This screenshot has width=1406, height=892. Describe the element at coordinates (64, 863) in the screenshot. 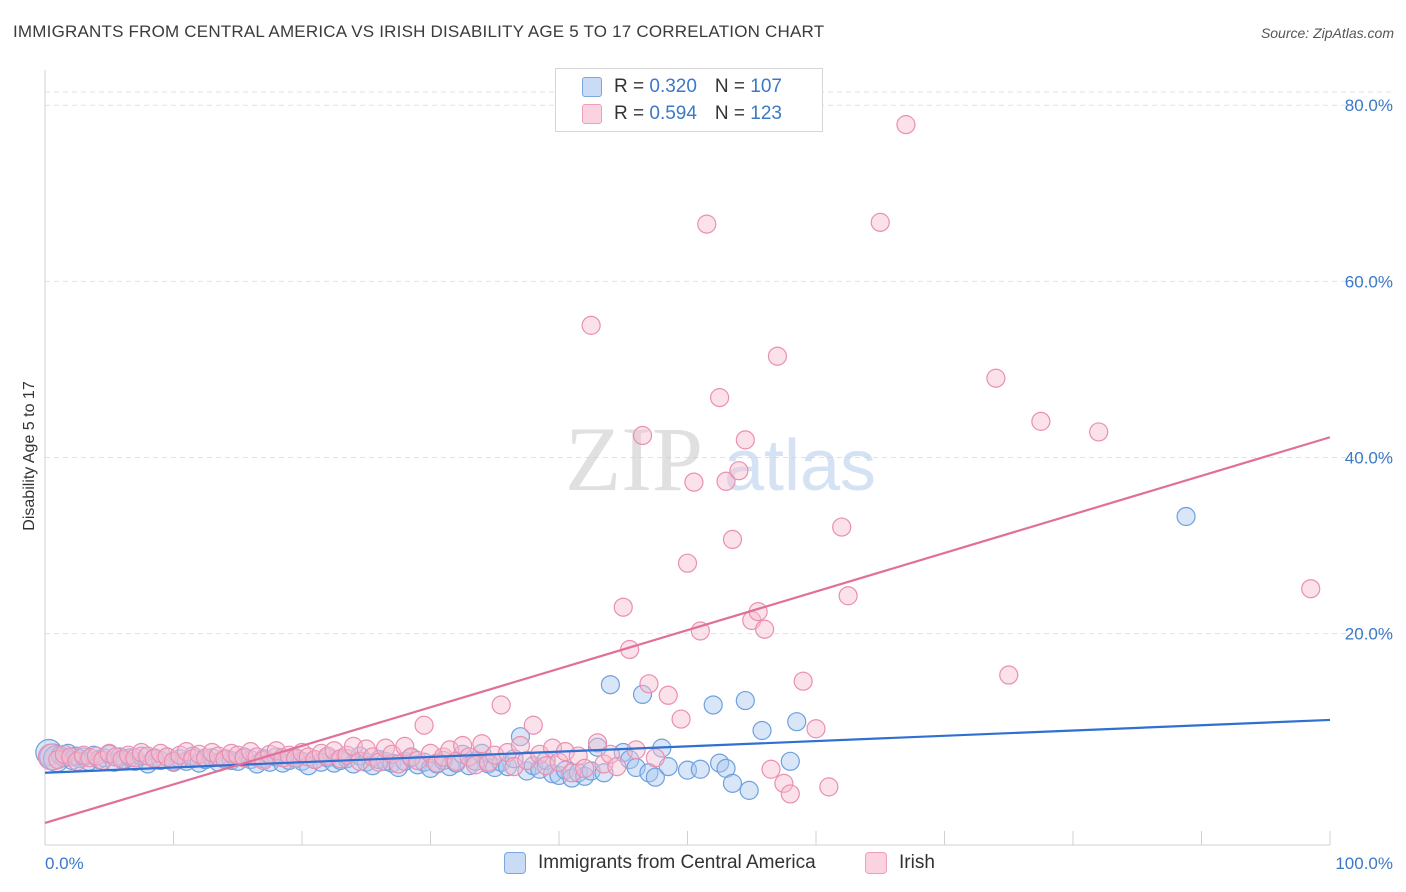

I see `x-tick-label-min: 0.0%` at that location.